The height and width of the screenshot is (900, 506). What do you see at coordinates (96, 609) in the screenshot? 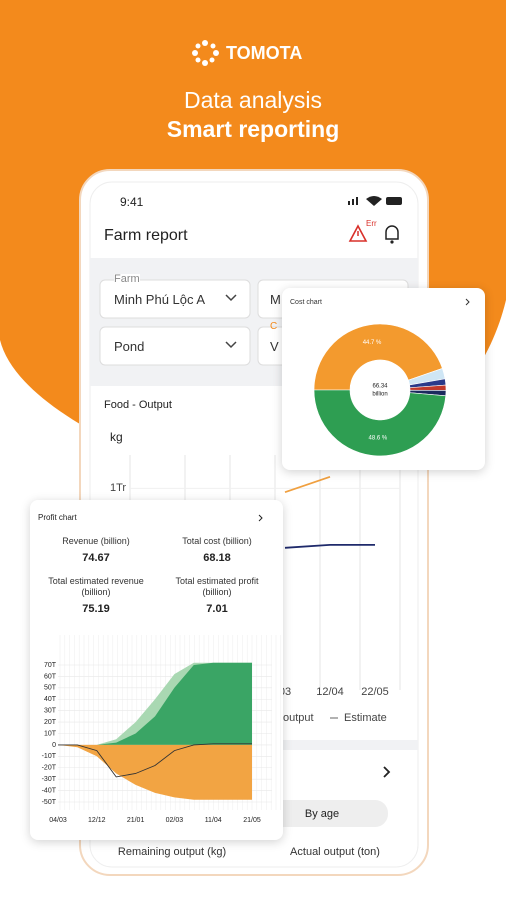
I see `stat-value: 75.19` at bounding box center [96, 609].